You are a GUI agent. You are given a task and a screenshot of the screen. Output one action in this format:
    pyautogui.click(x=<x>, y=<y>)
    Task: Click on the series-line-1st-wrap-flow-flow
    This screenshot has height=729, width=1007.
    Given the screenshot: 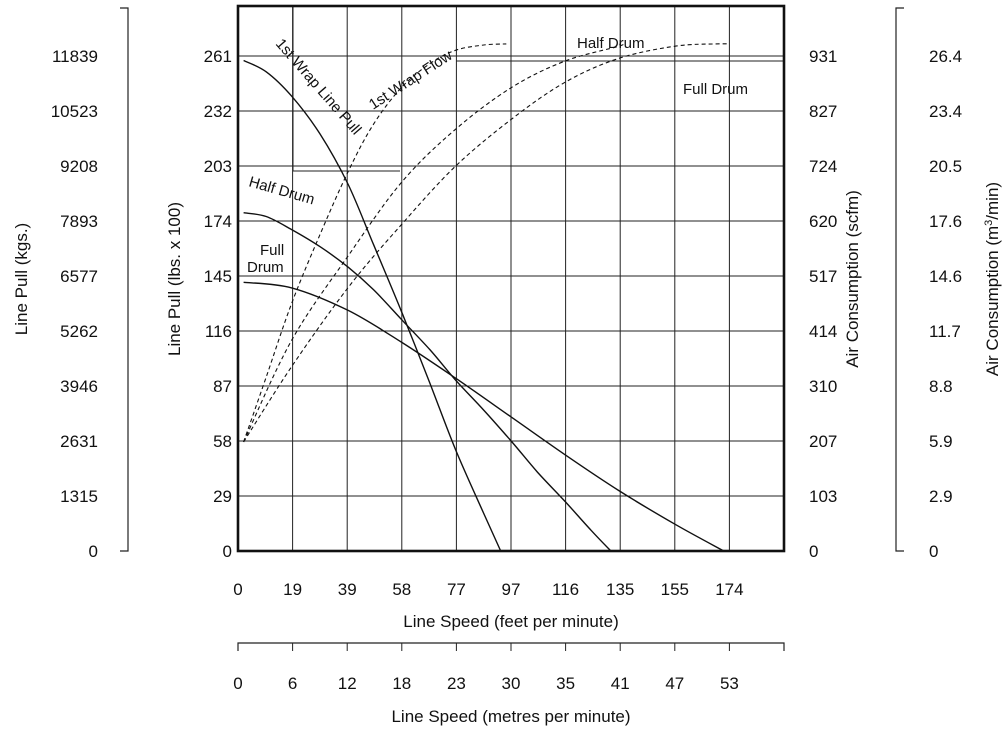 What is the action you would take?
    pyautogui.click(x=375, y=243)
    